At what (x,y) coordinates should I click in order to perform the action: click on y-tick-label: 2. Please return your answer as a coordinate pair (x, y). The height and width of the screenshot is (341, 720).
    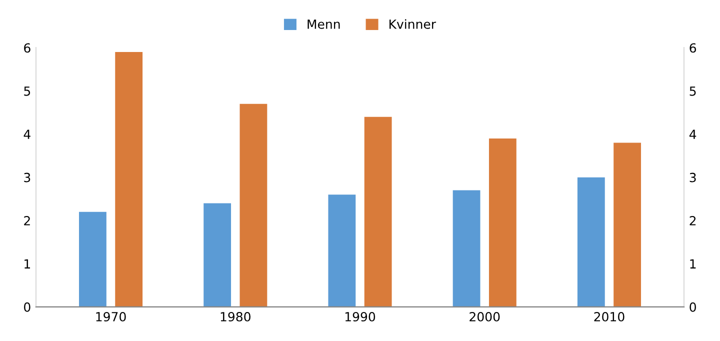
    Looking at the image, I should click on (27, 221).